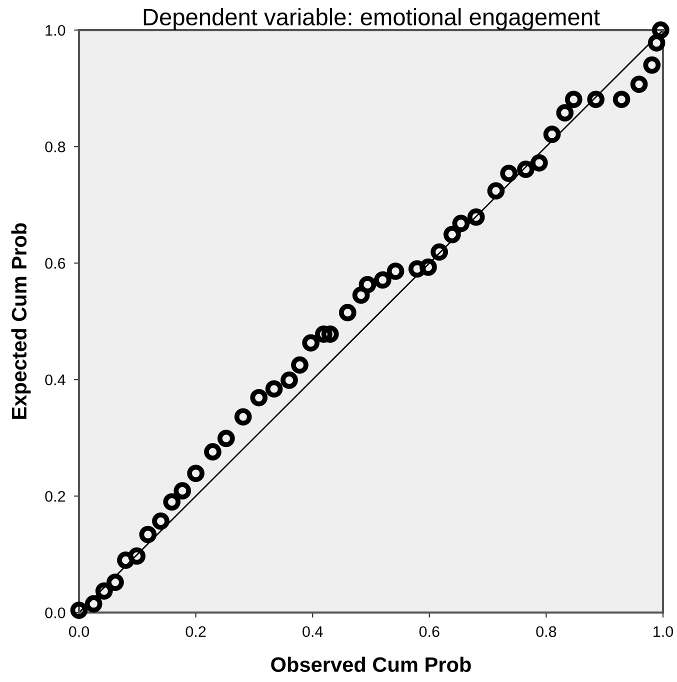  I want to click on y-tick-label: 0.6, so click(55, 263).